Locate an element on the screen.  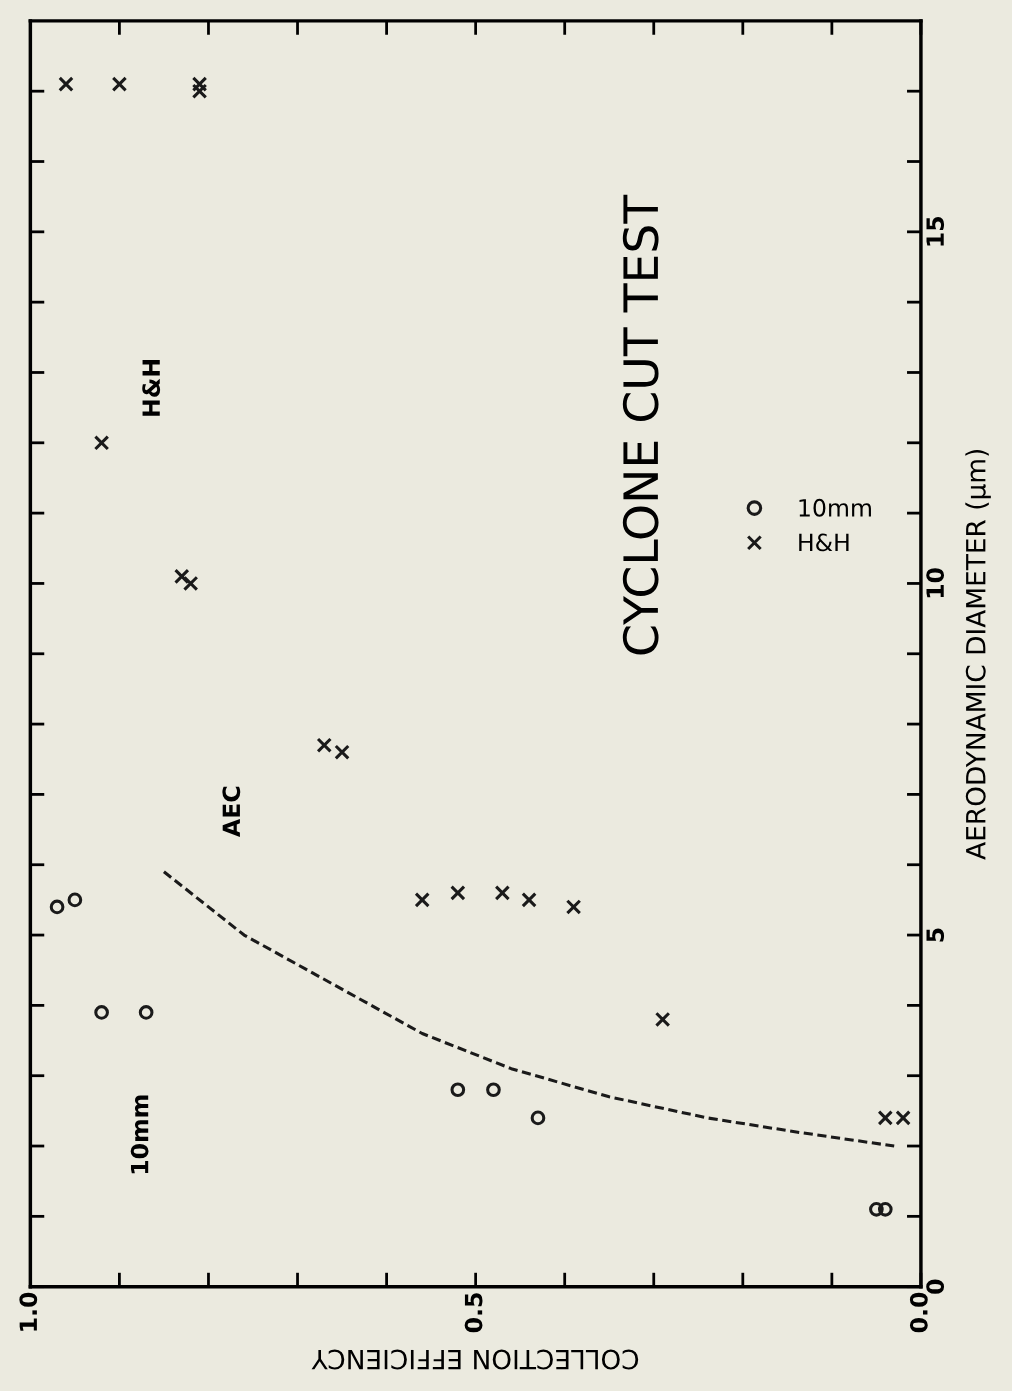
y-tick-label: 10 is located at coordinates (935, 583).